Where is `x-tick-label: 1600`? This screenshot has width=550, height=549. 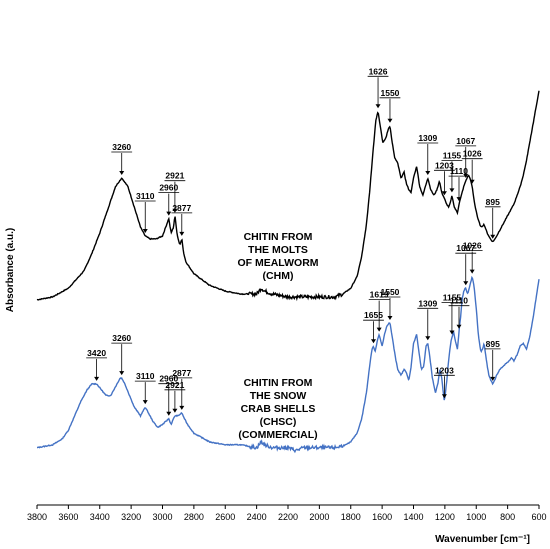 x-tick-label: 1600 is located at coordinates (382, 517).